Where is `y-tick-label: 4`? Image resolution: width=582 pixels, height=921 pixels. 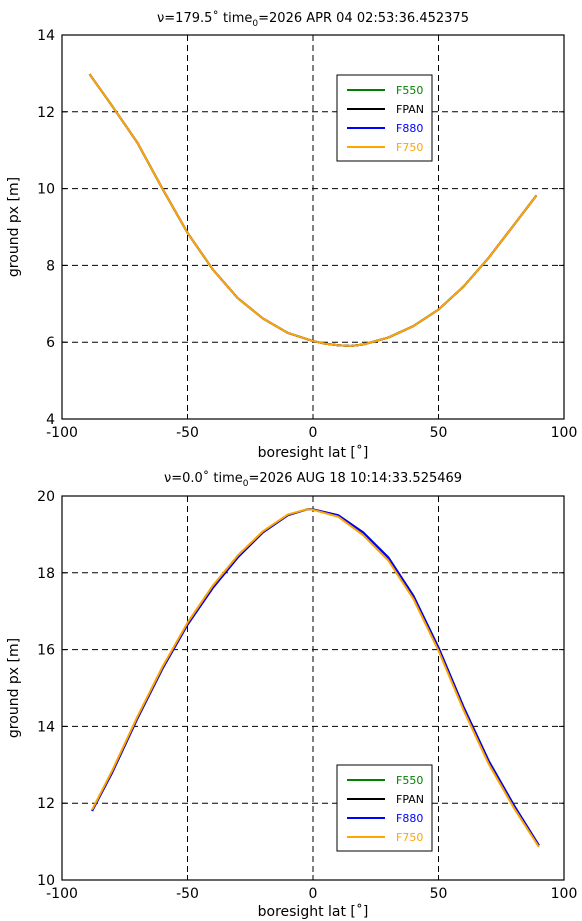 y-tick-label: 4 is located at coordinates (50, 420).